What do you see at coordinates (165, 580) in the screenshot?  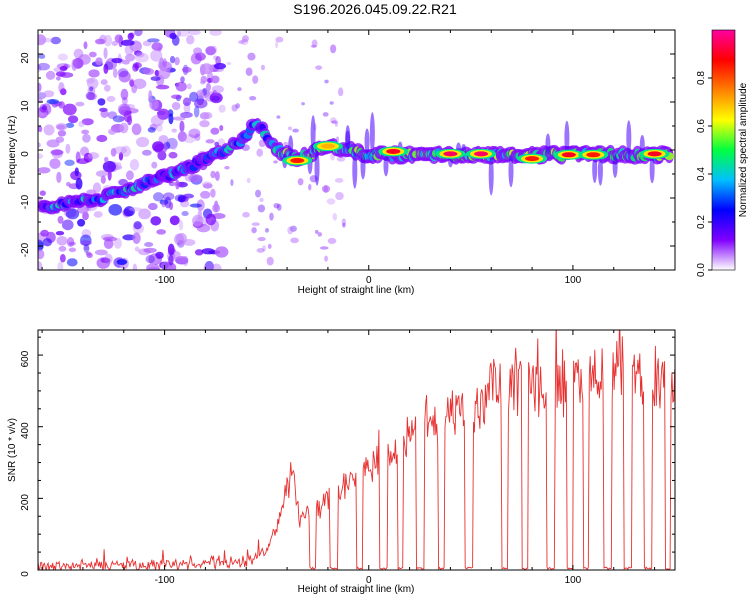 I see `x-tick-label: -100` at bounding box center [165, 580].